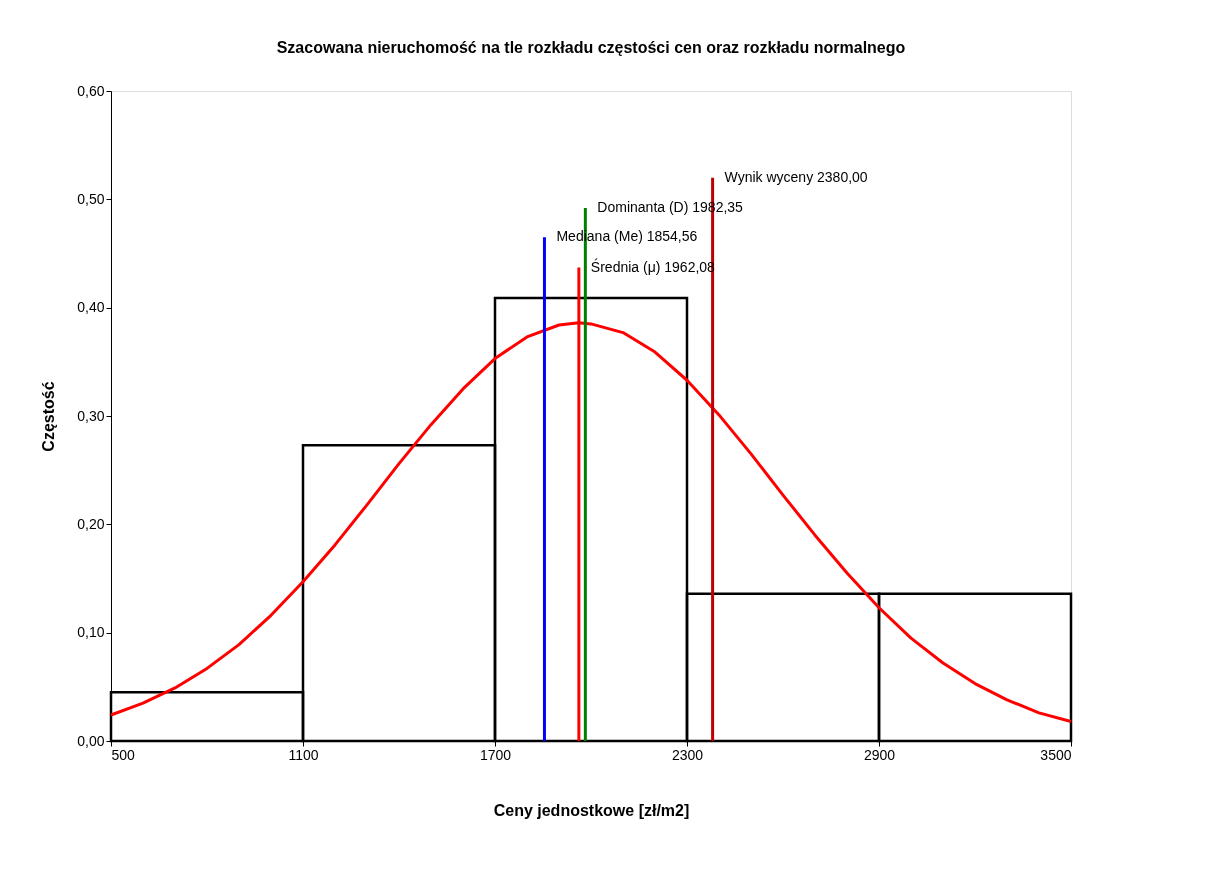 The height and width of the screenshot is (896, 1206). I want to click on x-tick-label: 1700, so click(495, 754).